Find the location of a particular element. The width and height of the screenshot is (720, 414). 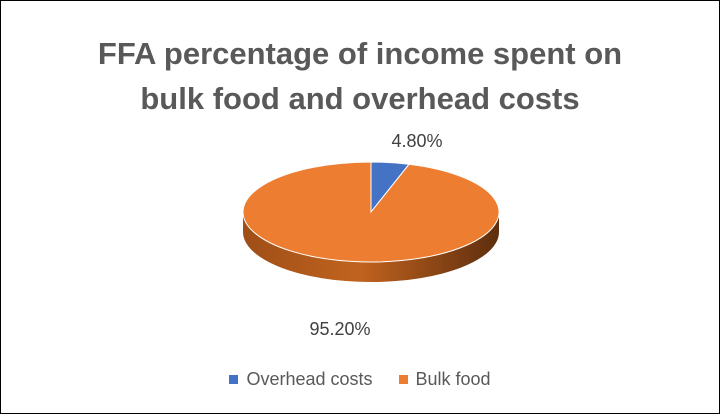

pie-top-faces is located at coordinates (371, 212).